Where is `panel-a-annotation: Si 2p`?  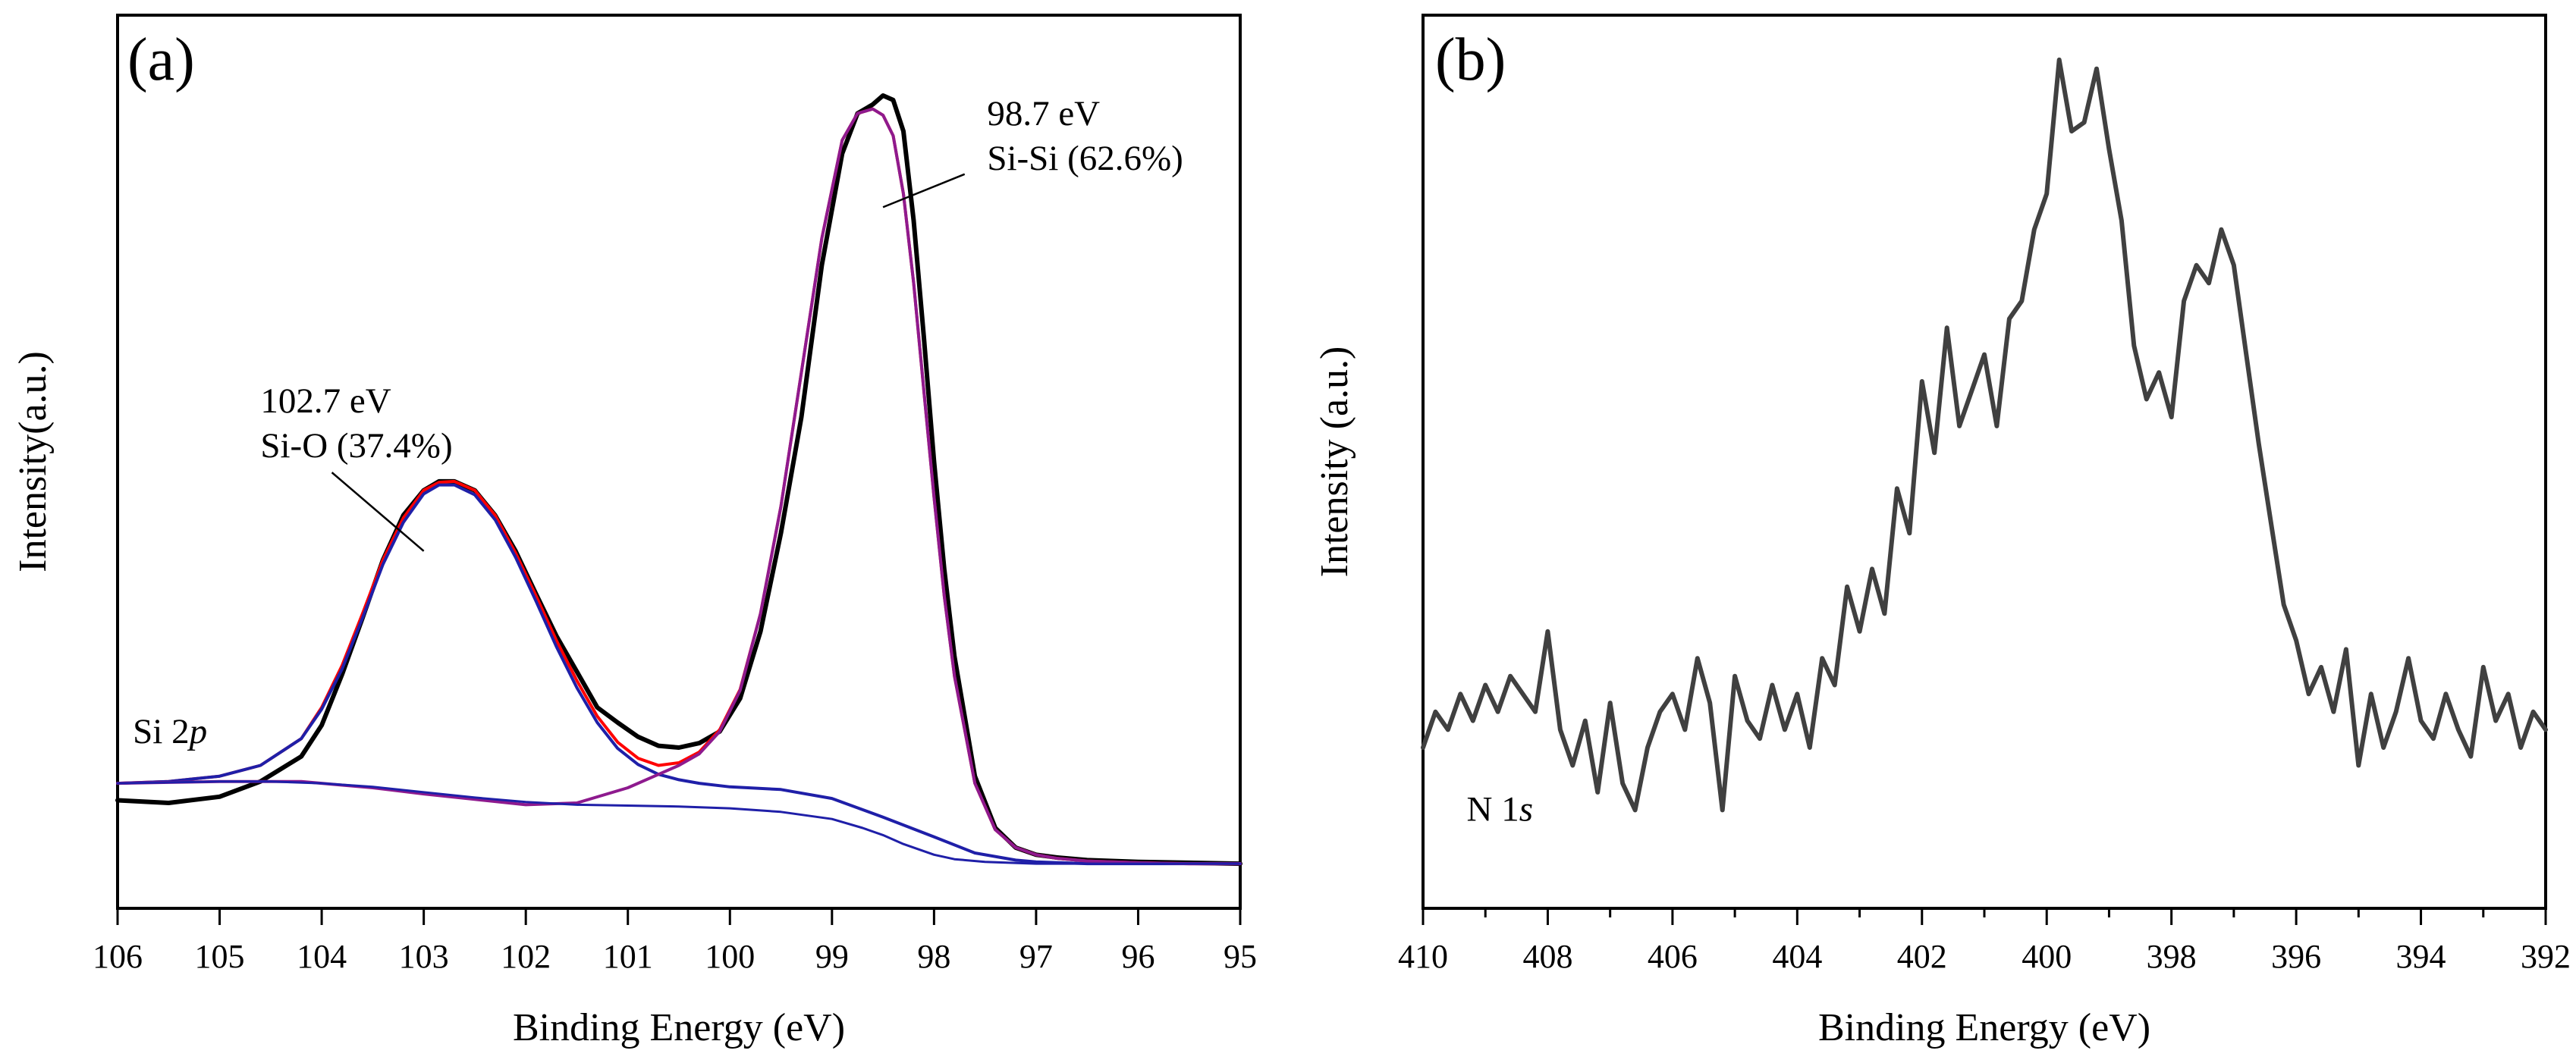
panel-a-annotation: Si 2p is located at coordinates (170, 731).